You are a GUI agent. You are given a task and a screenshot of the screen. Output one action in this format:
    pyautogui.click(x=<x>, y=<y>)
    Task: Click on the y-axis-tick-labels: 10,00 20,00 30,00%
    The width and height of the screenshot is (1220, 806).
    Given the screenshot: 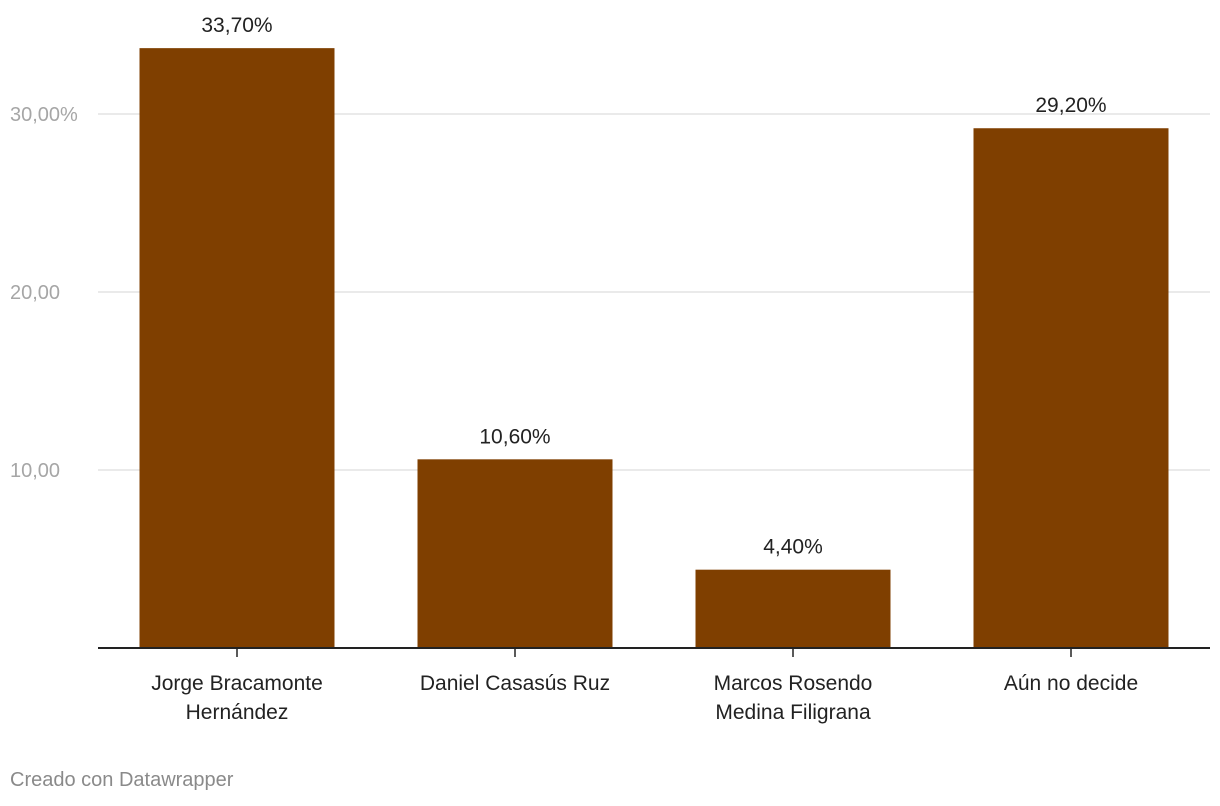 What is the action you would take?
    pyautogui.click(x=44, y=293)
    